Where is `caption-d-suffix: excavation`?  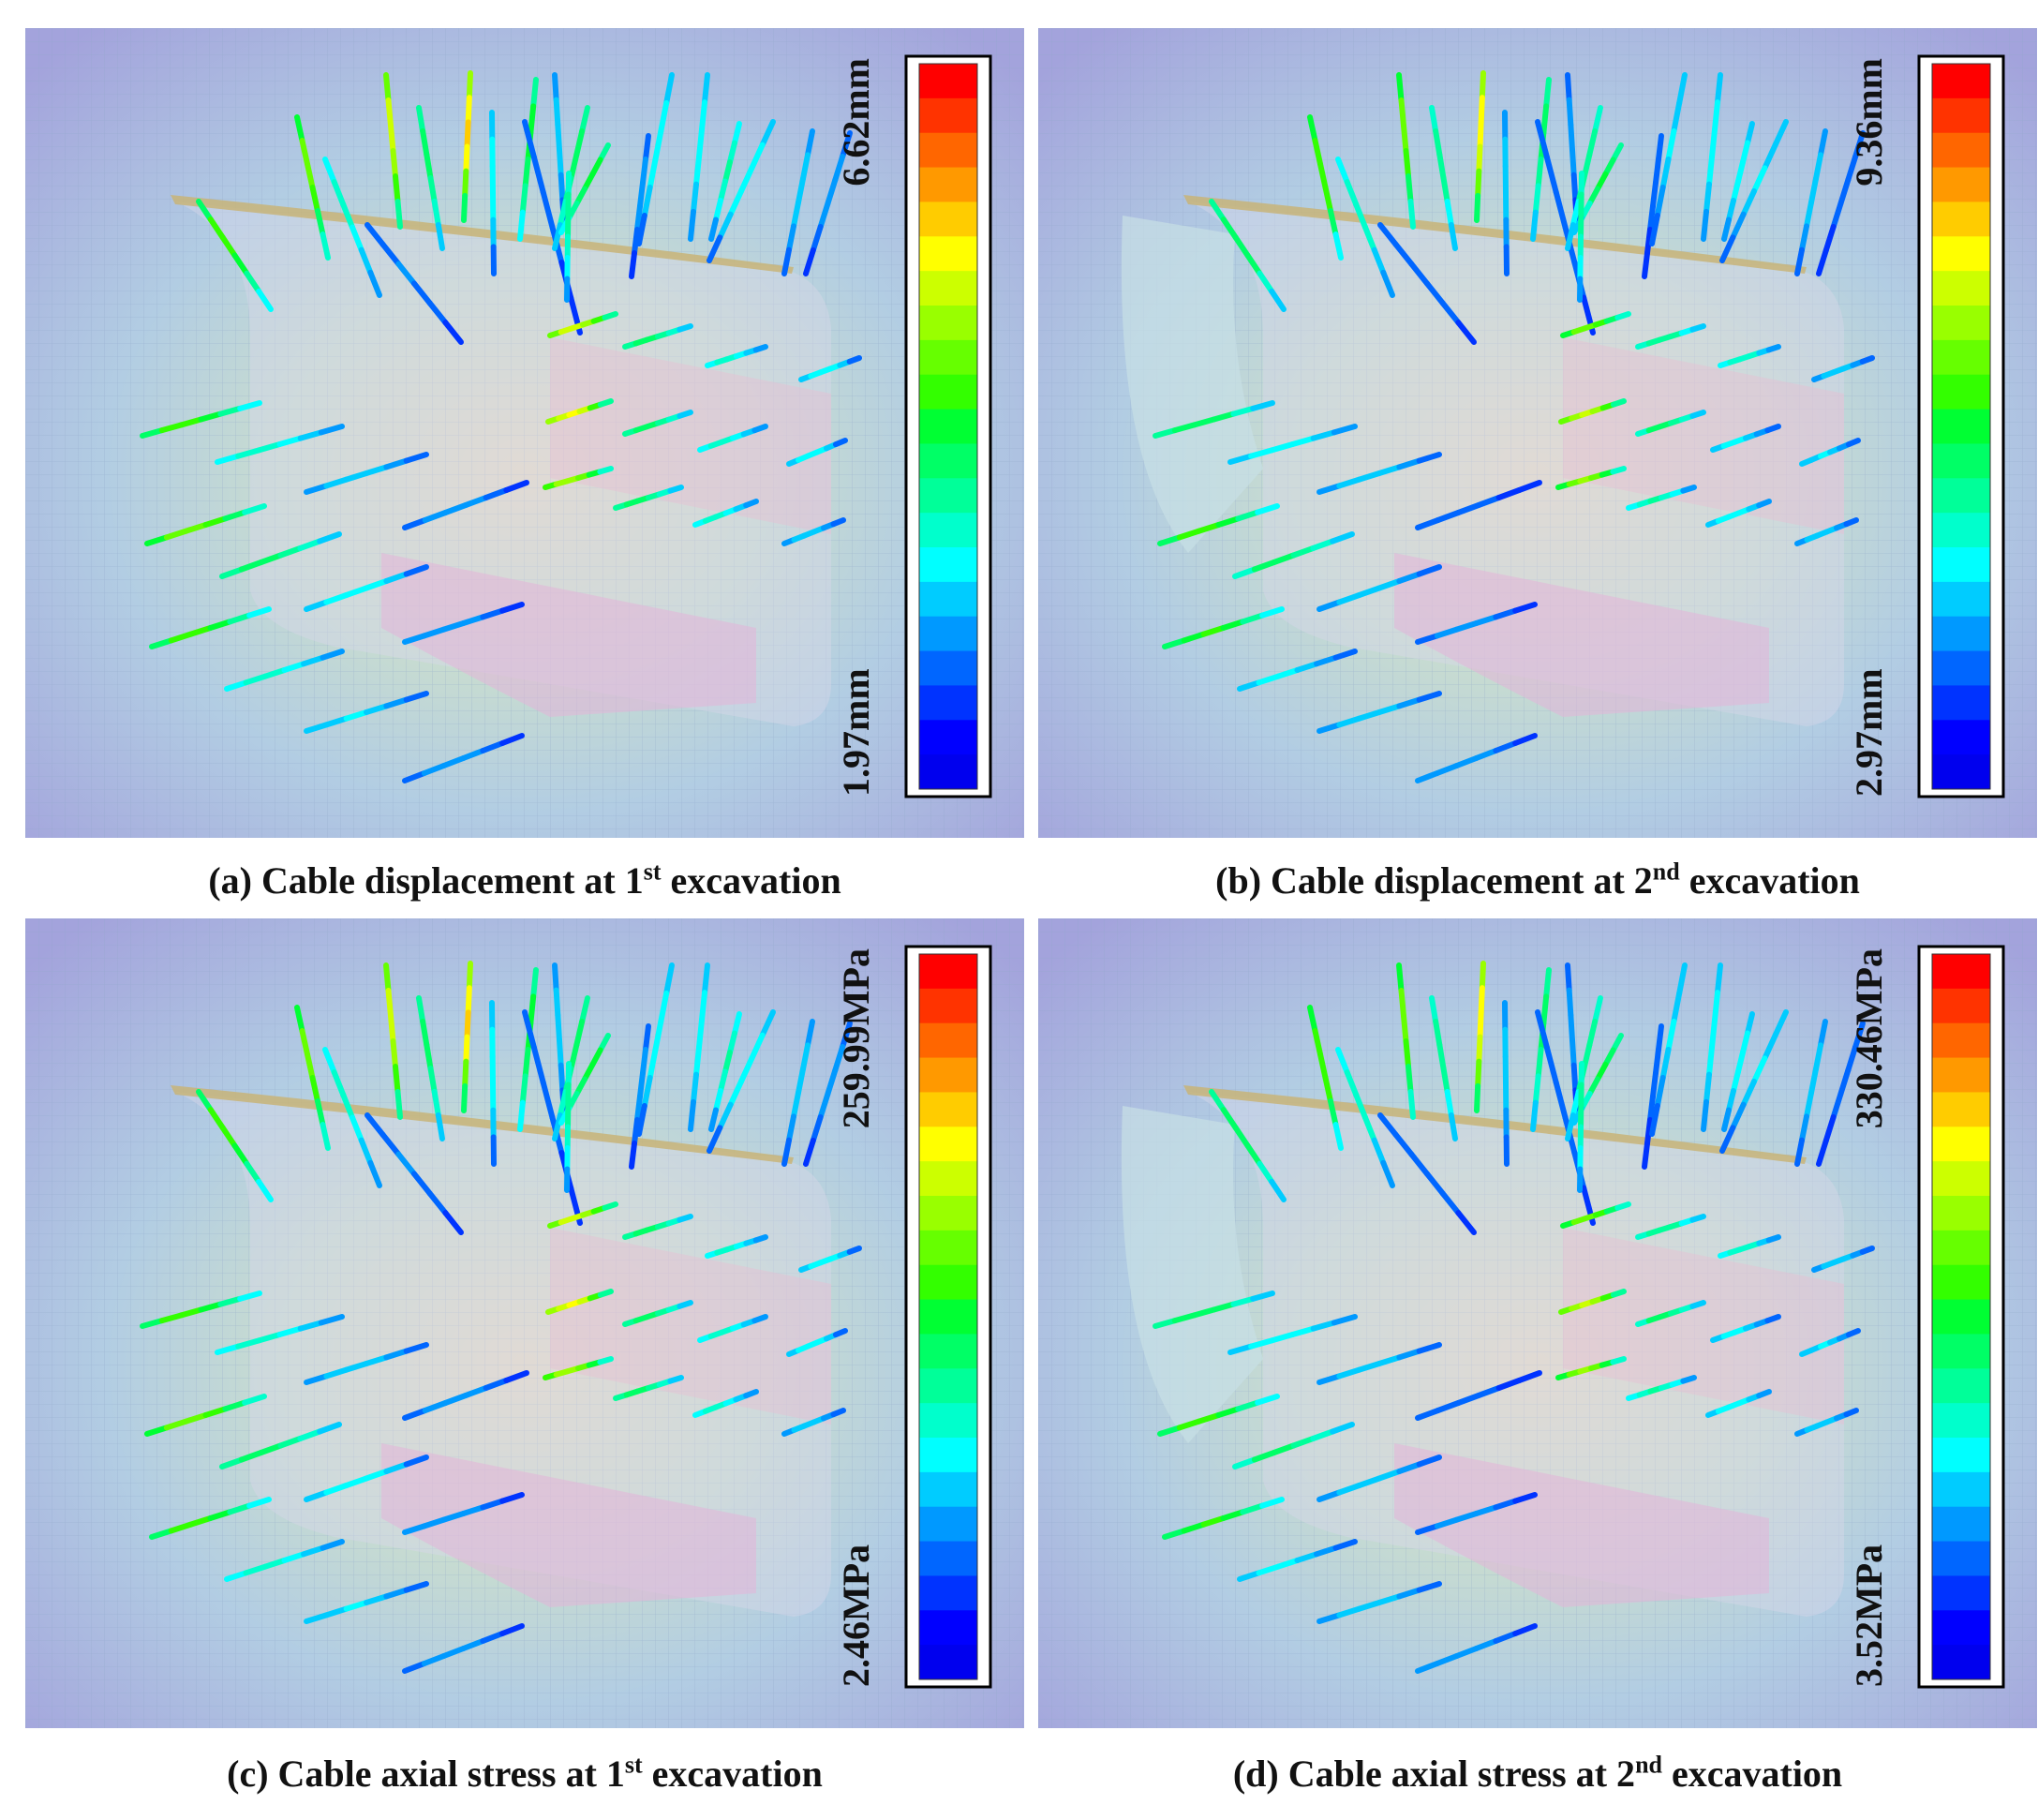 caption-d-suffix: excavation is located at coordinates (1752, 1774).